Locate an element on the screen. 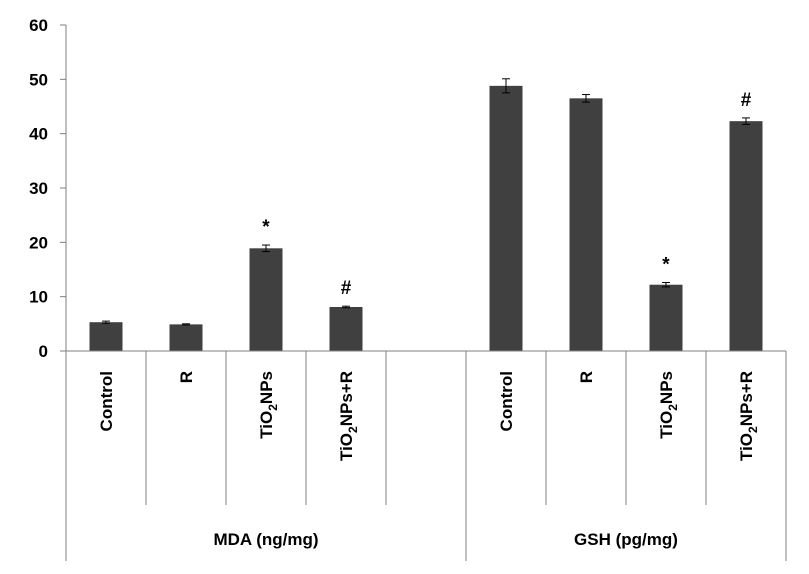 This screenshot has width=809, height=574. y-tick-label: 30 is located at coordinates (38, 188).